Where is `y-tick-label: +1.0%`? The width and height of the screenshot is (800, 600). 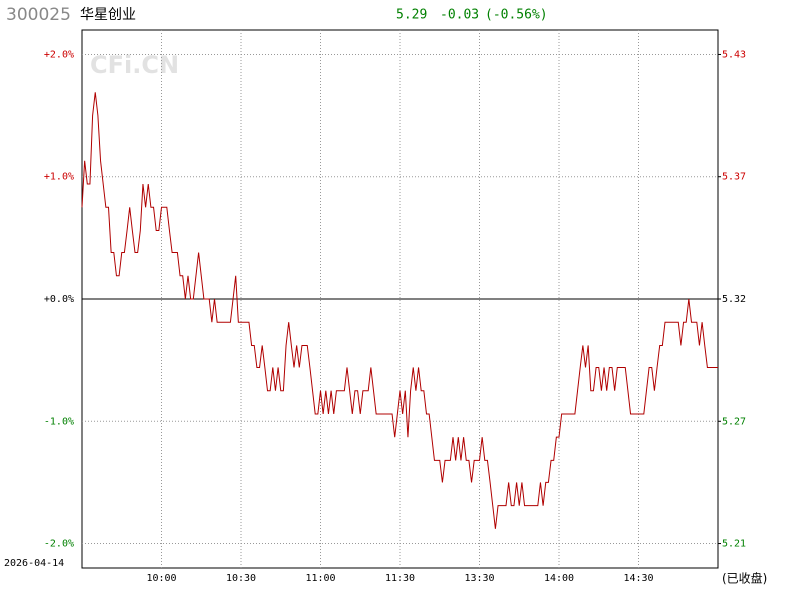 y-tick-label: +1.0% is located at coordinates (59, 177).